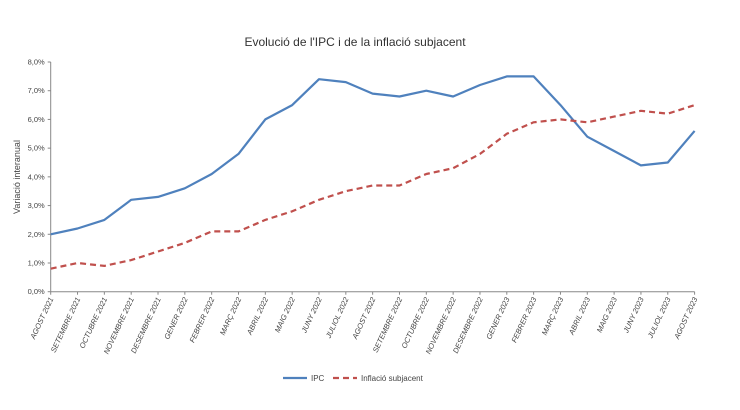 This screenshot has width=740, height=410. Describe the element at coordinates (146, 325) in the screenshot. I see `x-tick-label: DESEMBRE 2021` at that location.